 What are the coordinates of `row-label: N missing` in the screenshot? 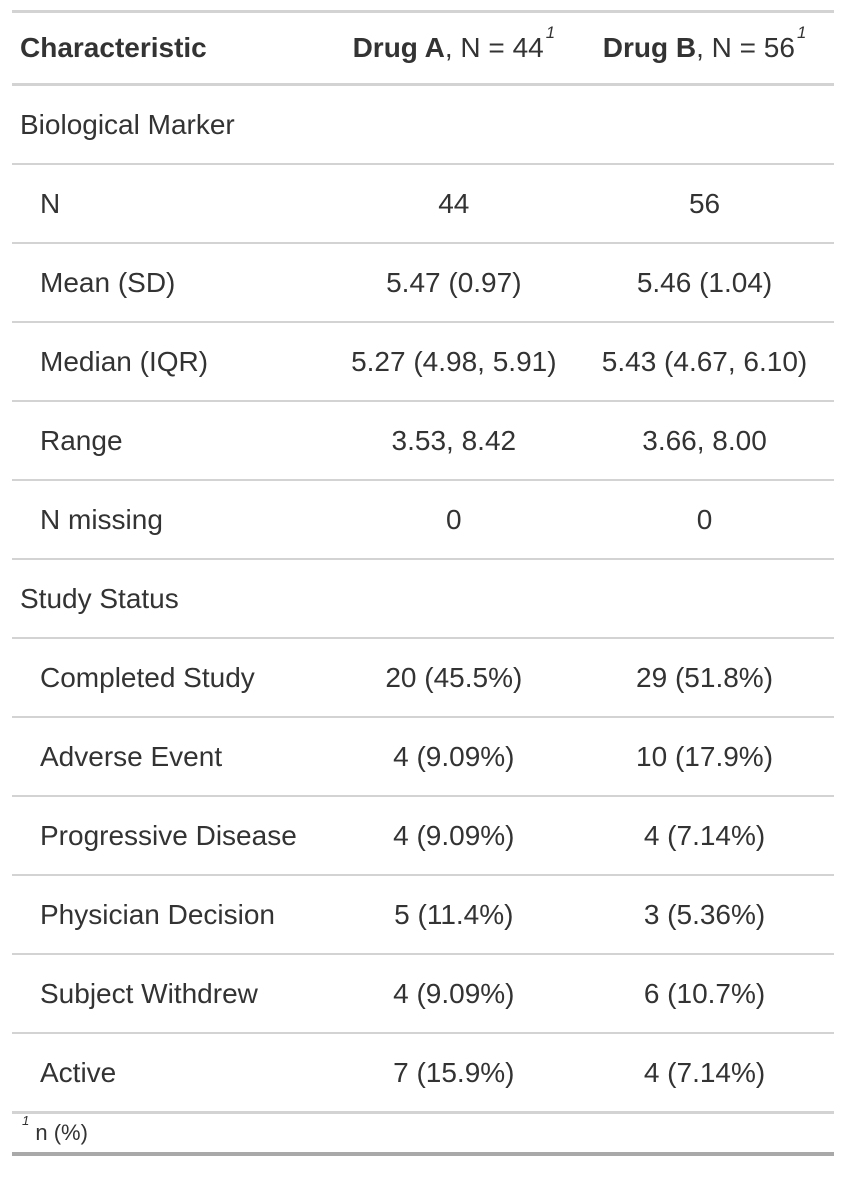 It's located at (172, 520).